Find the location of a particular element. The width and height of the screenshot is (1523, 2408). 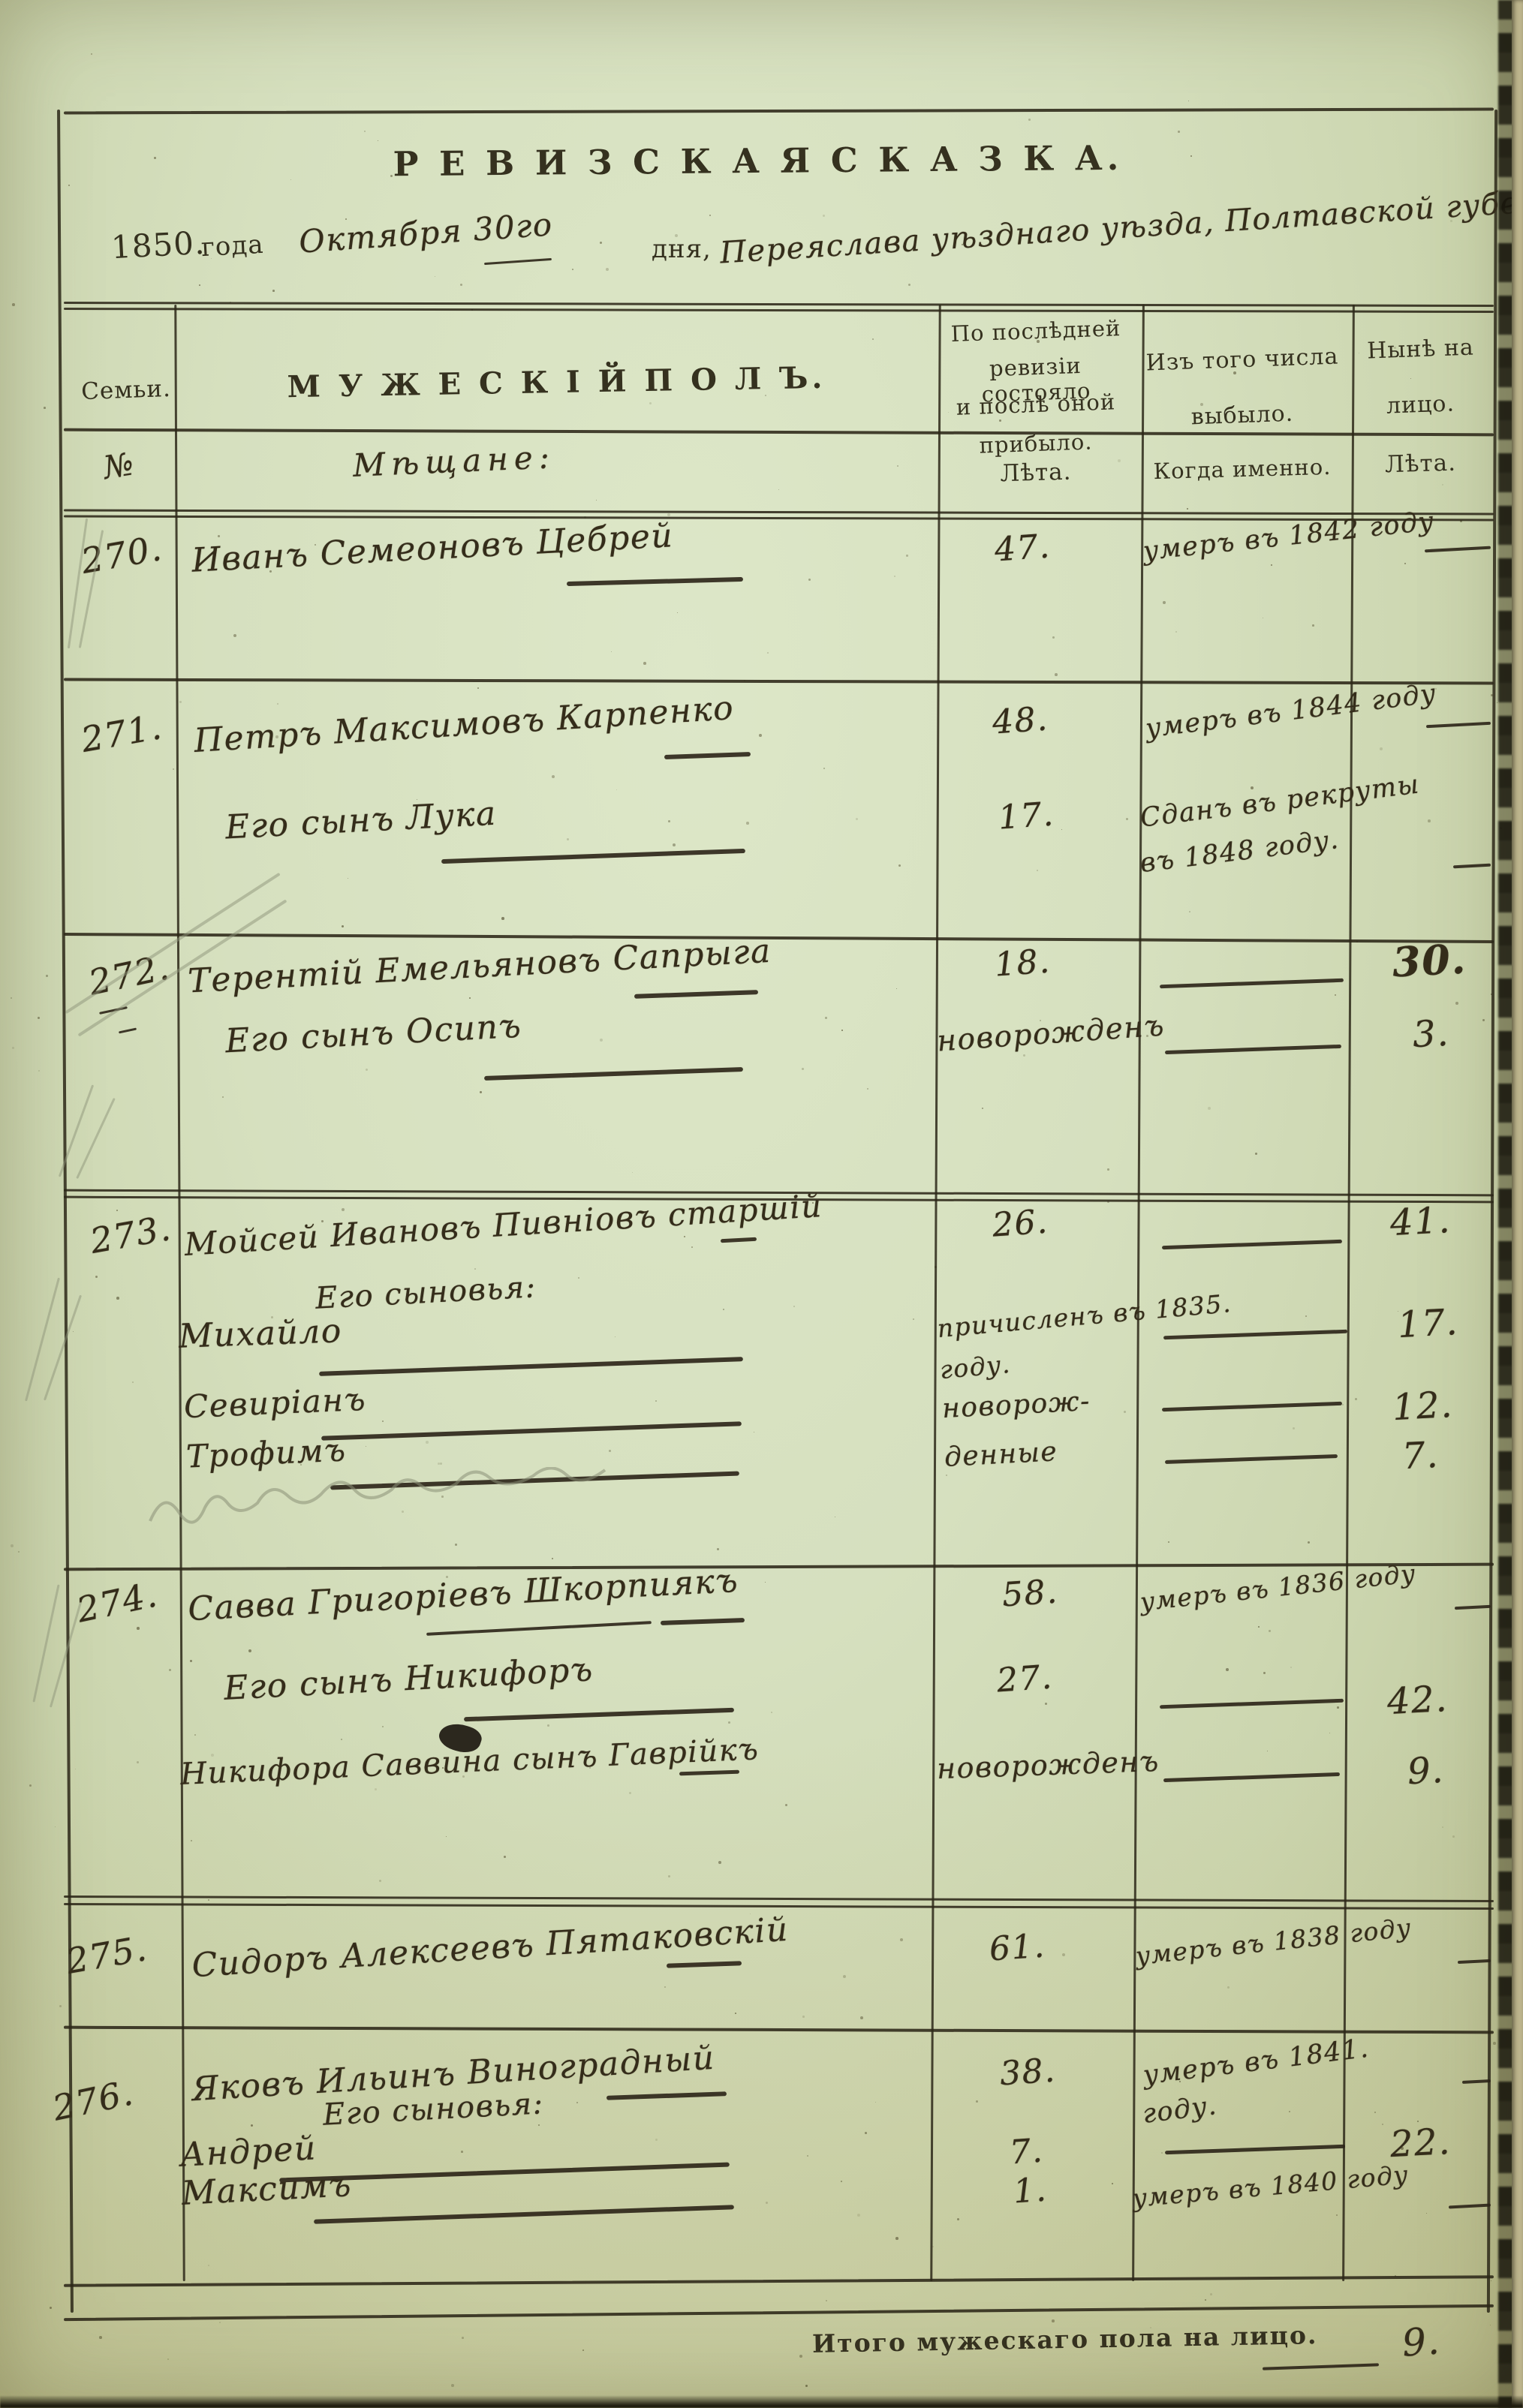

subheader-estate: Мѣщане: is located at coordinates (454, 461).